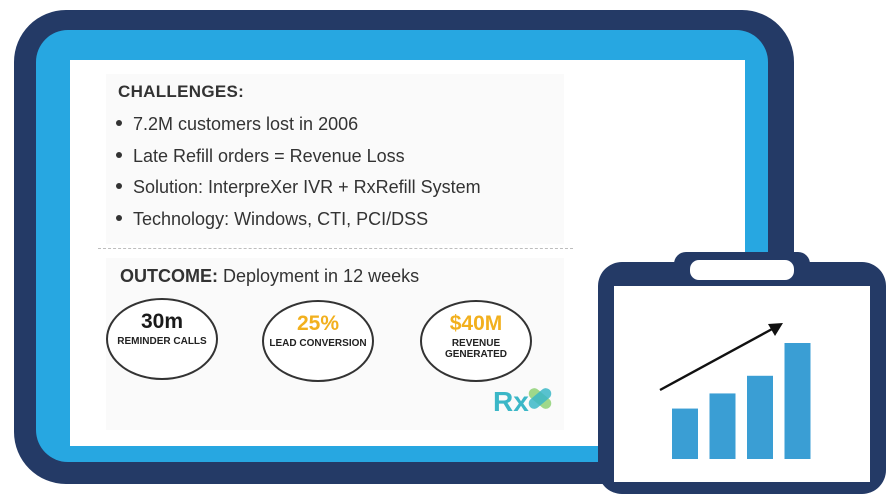 The height and width of the screenshot is (500, 890). I want to click on outcome-heading: OUTCOME: Deployment in 12 weeks, so click(269, 276).